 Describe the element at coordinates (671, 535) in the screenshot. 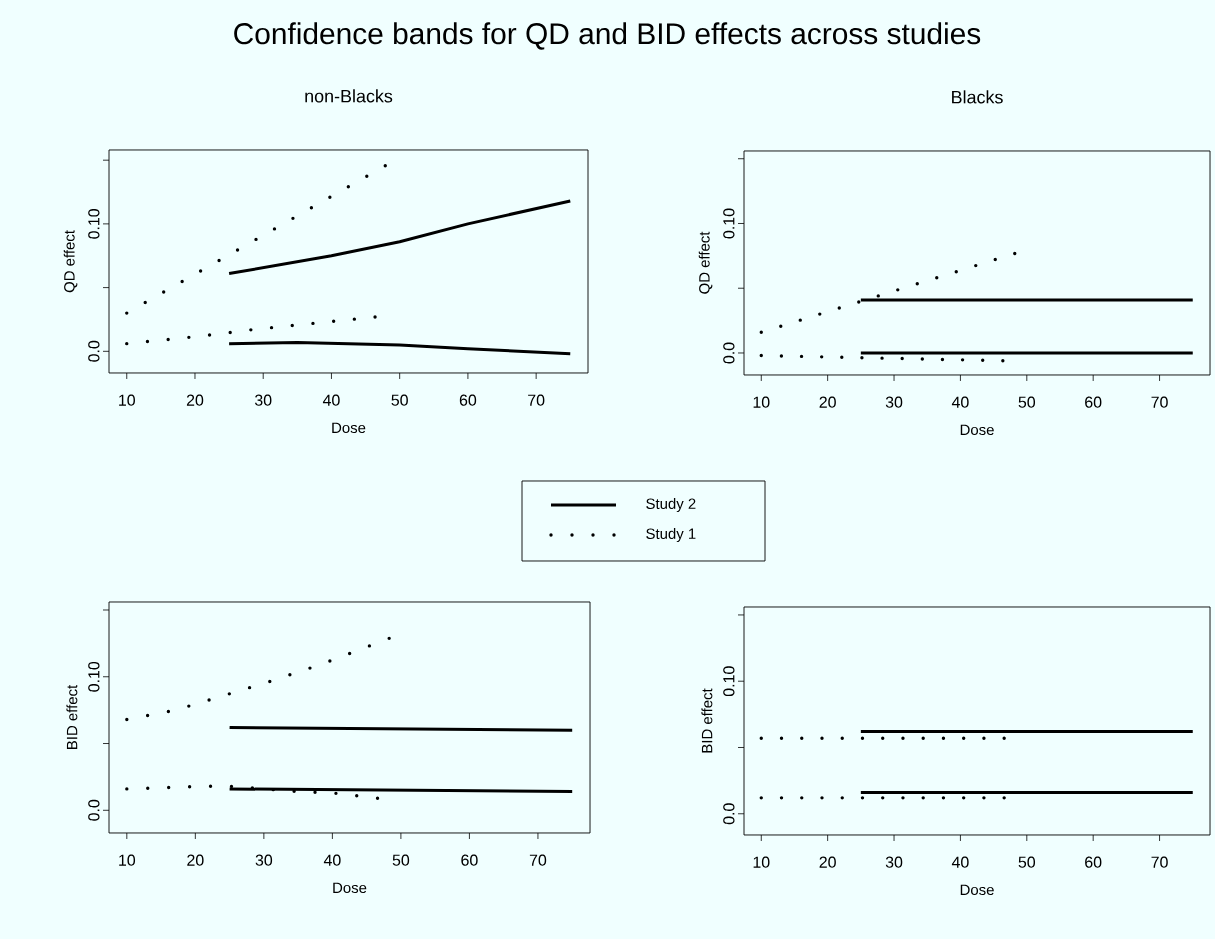

I see `legend-label: Study 1` at that location.